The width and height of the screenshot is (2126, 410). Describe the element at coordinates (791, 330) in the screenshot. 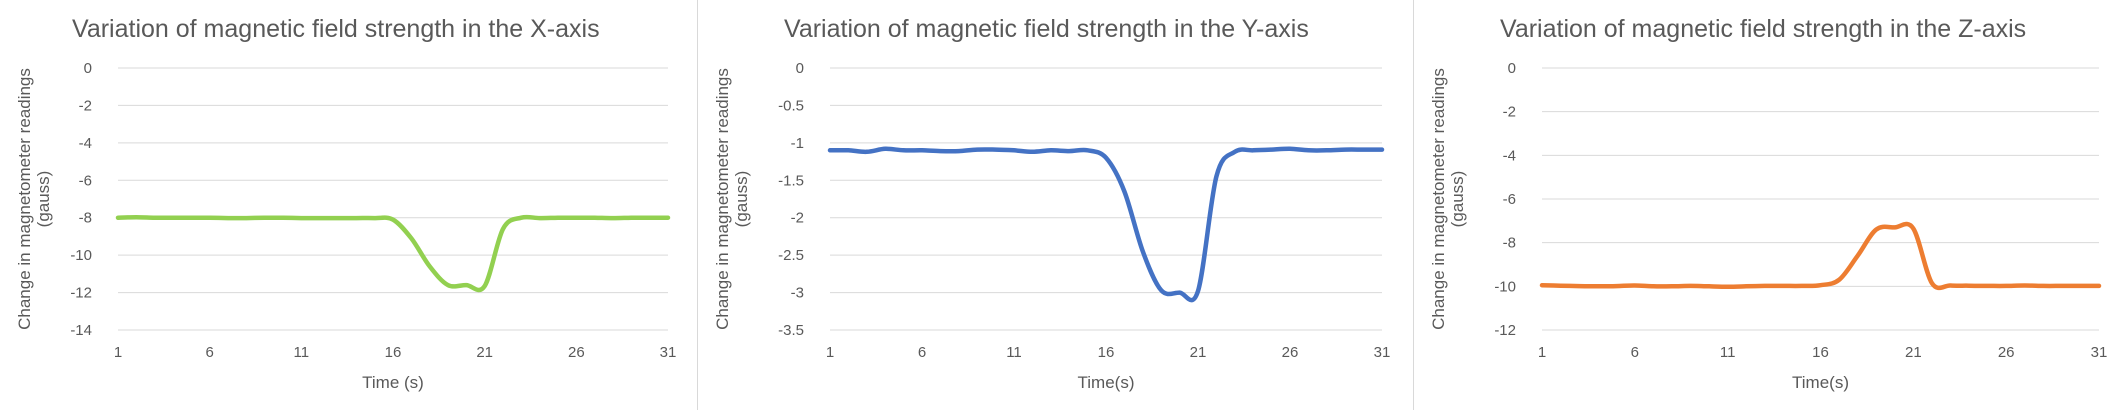

I see `y-tick-label: -3.5` at that location.